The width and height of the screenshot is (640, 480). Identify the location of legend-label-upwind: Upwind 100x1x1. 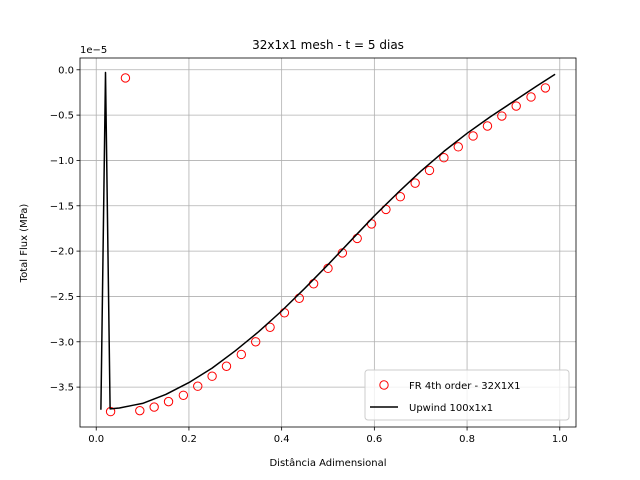
(451, 408).